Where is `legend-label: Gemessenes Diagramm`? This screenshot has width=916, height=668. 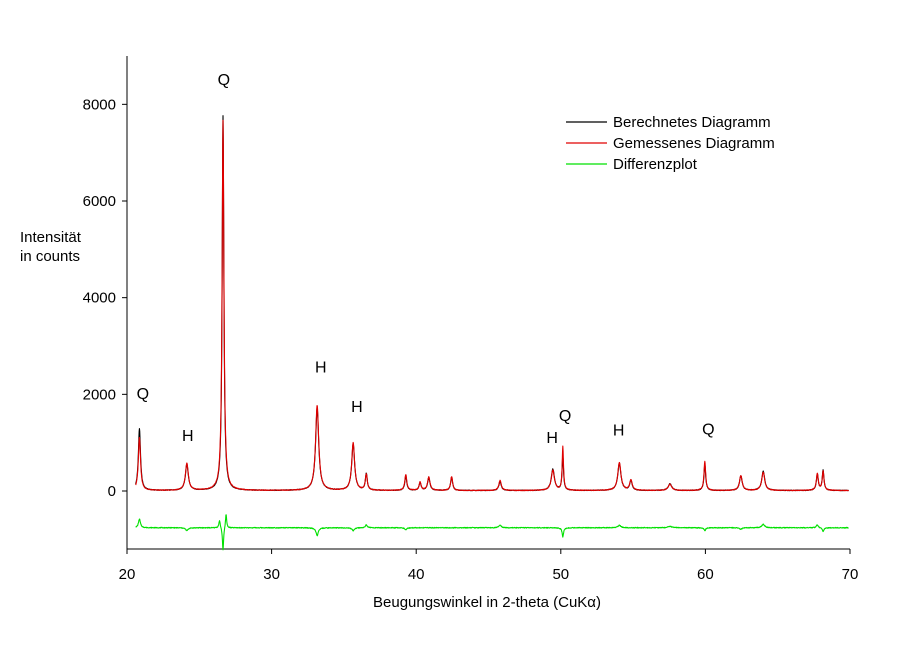
legend-label: Gemessenes Diagramm is located at coordinates (694, 143).